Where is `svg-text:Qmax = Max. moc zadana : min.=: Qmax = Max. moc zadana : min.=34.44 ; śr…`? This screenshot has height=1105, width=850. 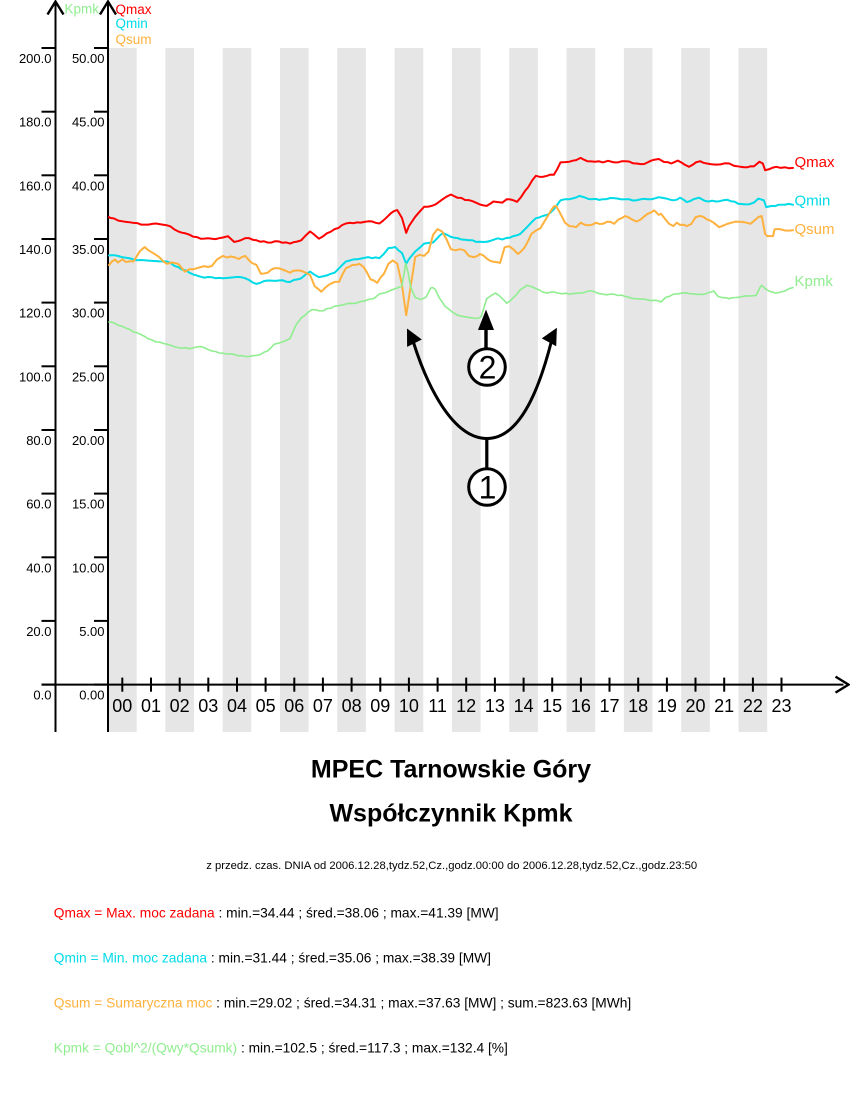 svg-text:Qmax = Max. moc zadana : min.=: Qmax = Max. moc zadana : min.=34.44 ; śr… is located at coordinates (276, 912).